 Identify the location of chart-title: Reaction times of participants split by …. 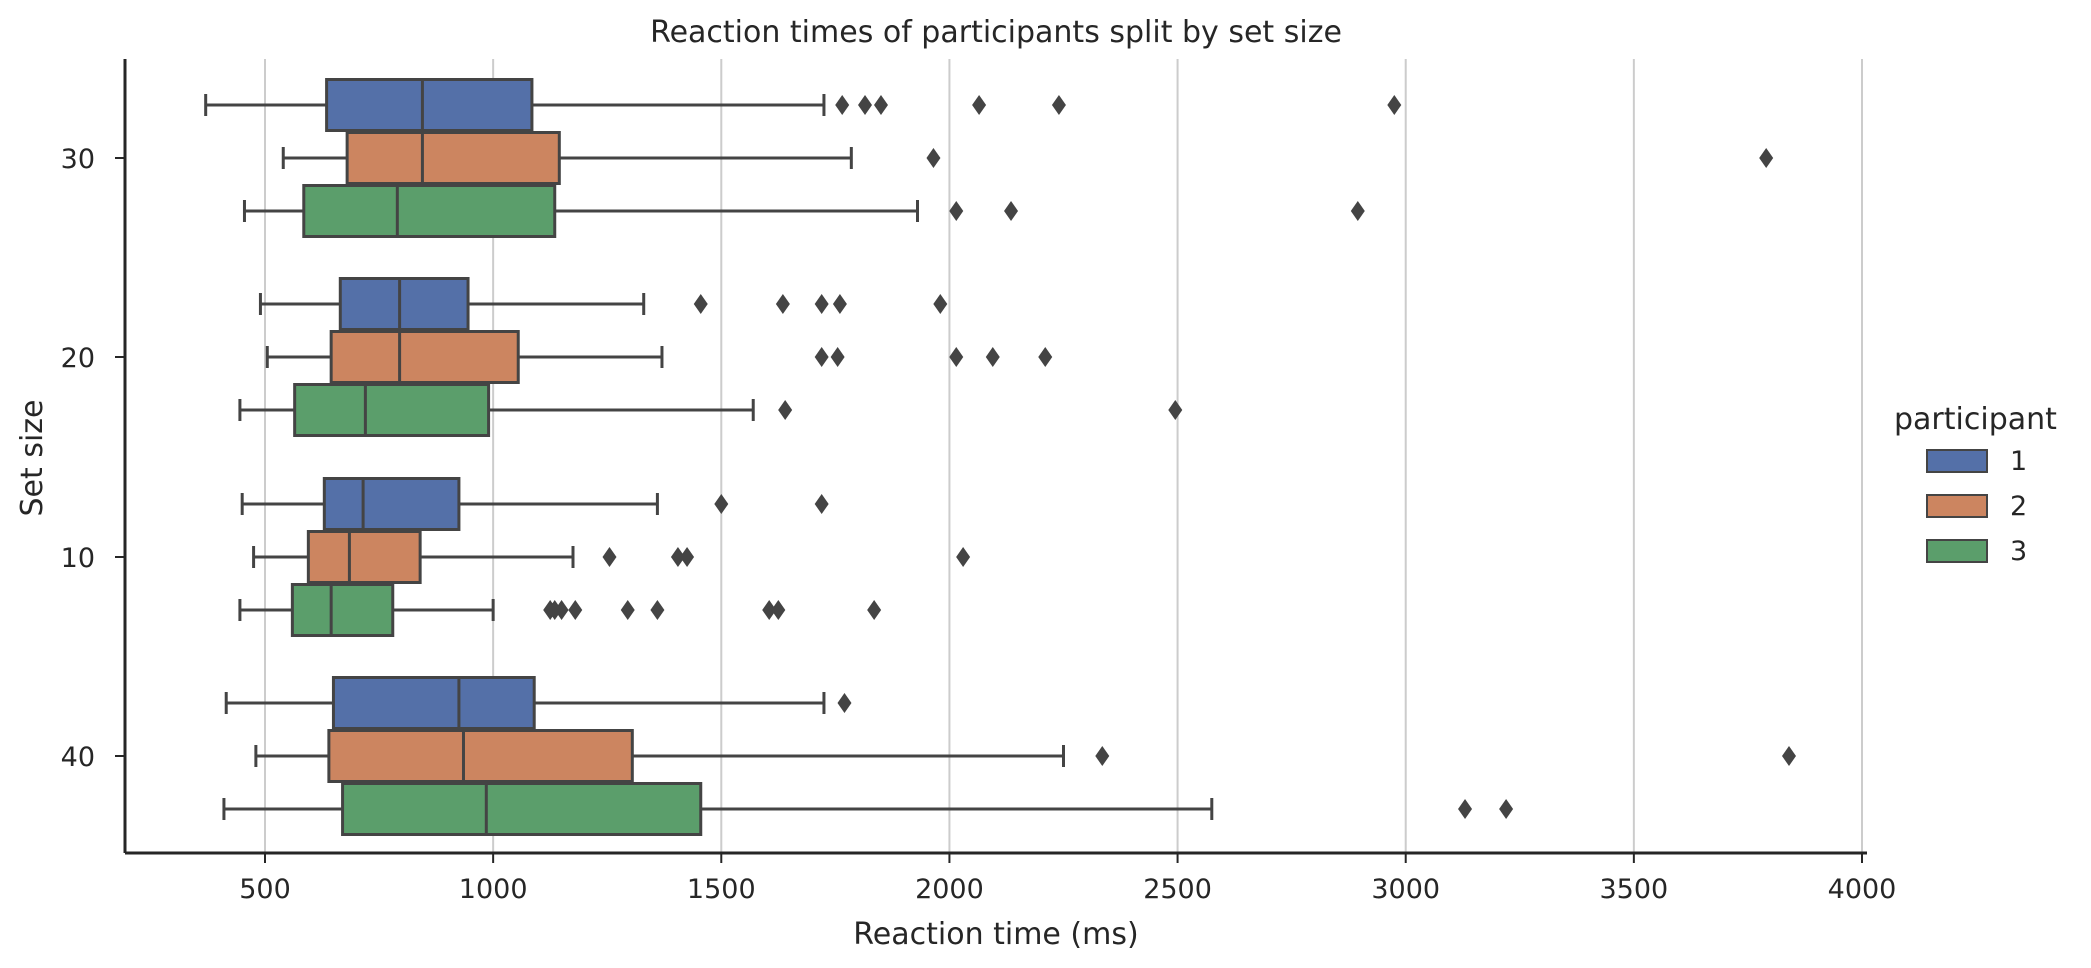
(996, 32).